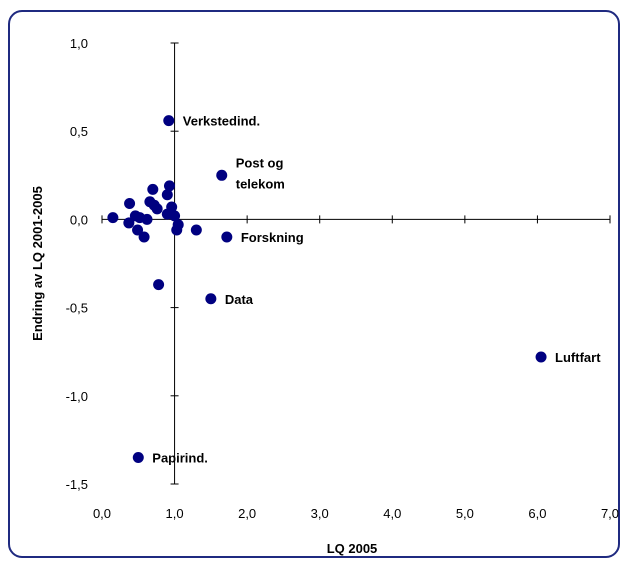  I want to click on point-label: telekom, so click(260, 183).